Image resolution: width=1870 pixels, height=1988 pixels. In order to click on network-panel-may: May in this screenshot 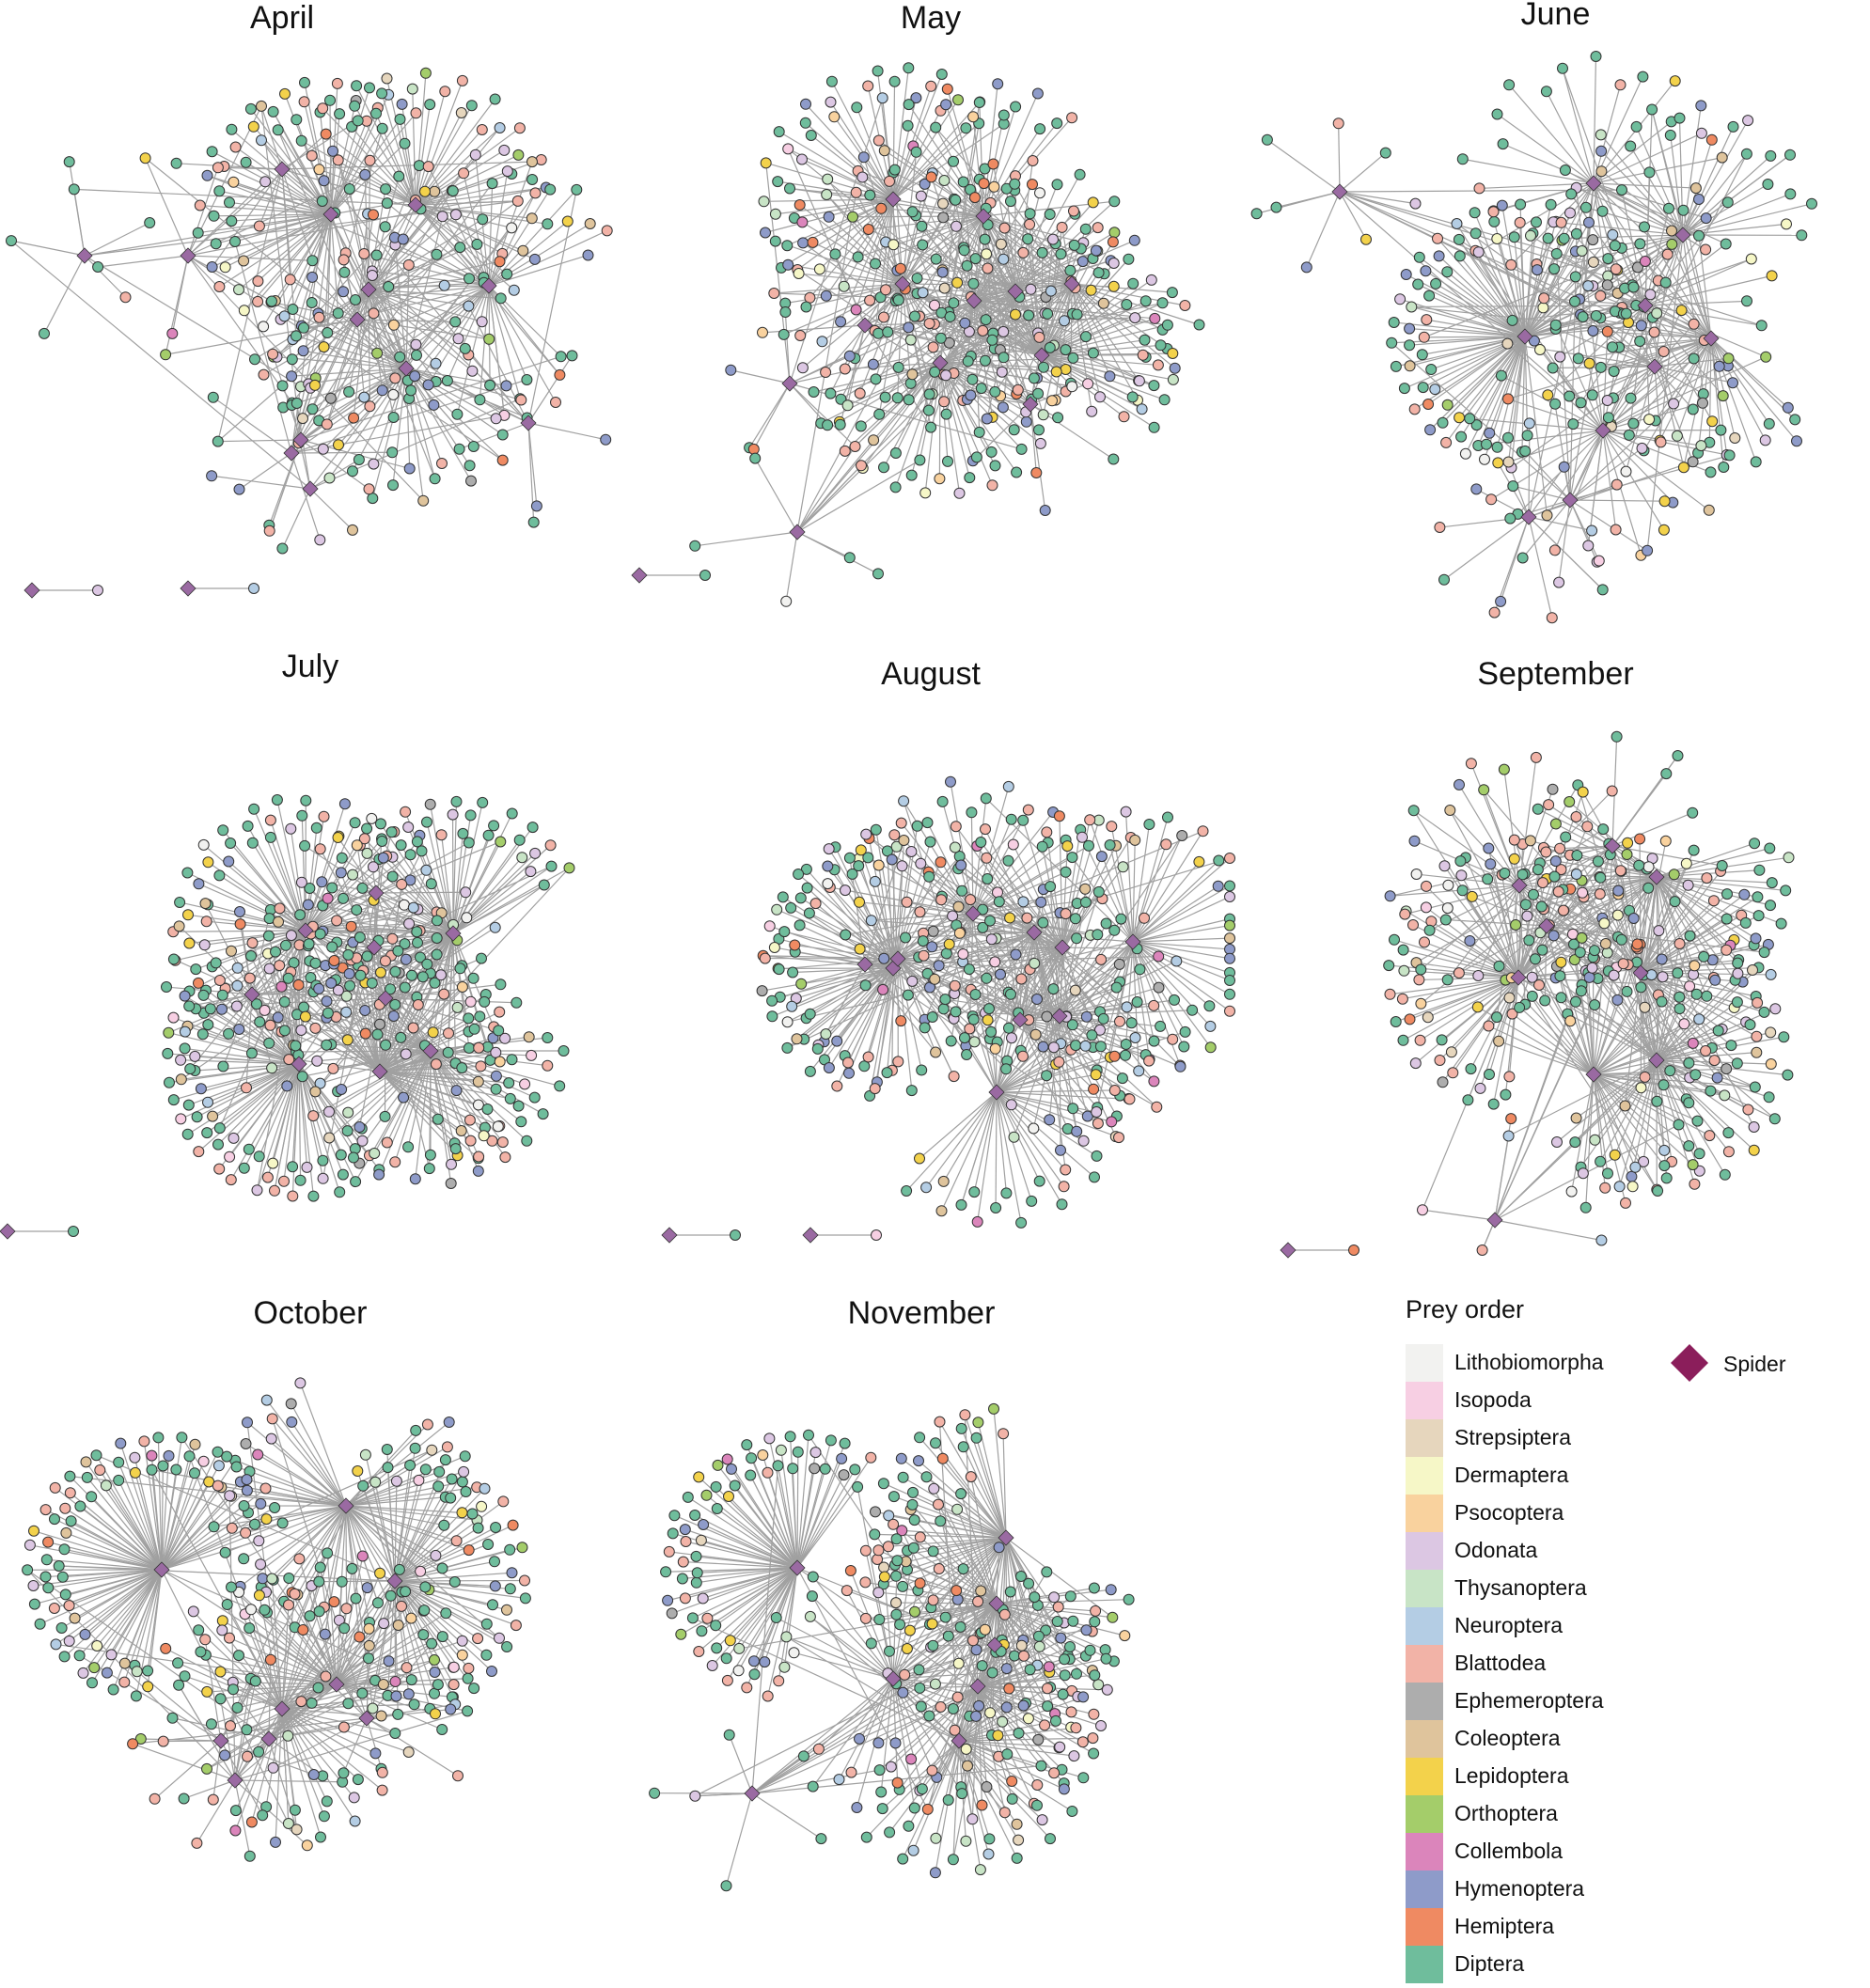, I will do `click(931, 319)`.